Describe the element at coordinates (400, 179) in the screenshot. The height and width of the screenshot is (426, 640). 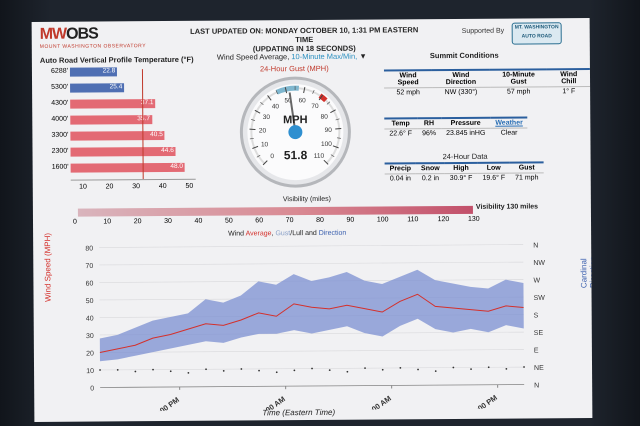
I see `summit-value: 0.04 in` at that location.